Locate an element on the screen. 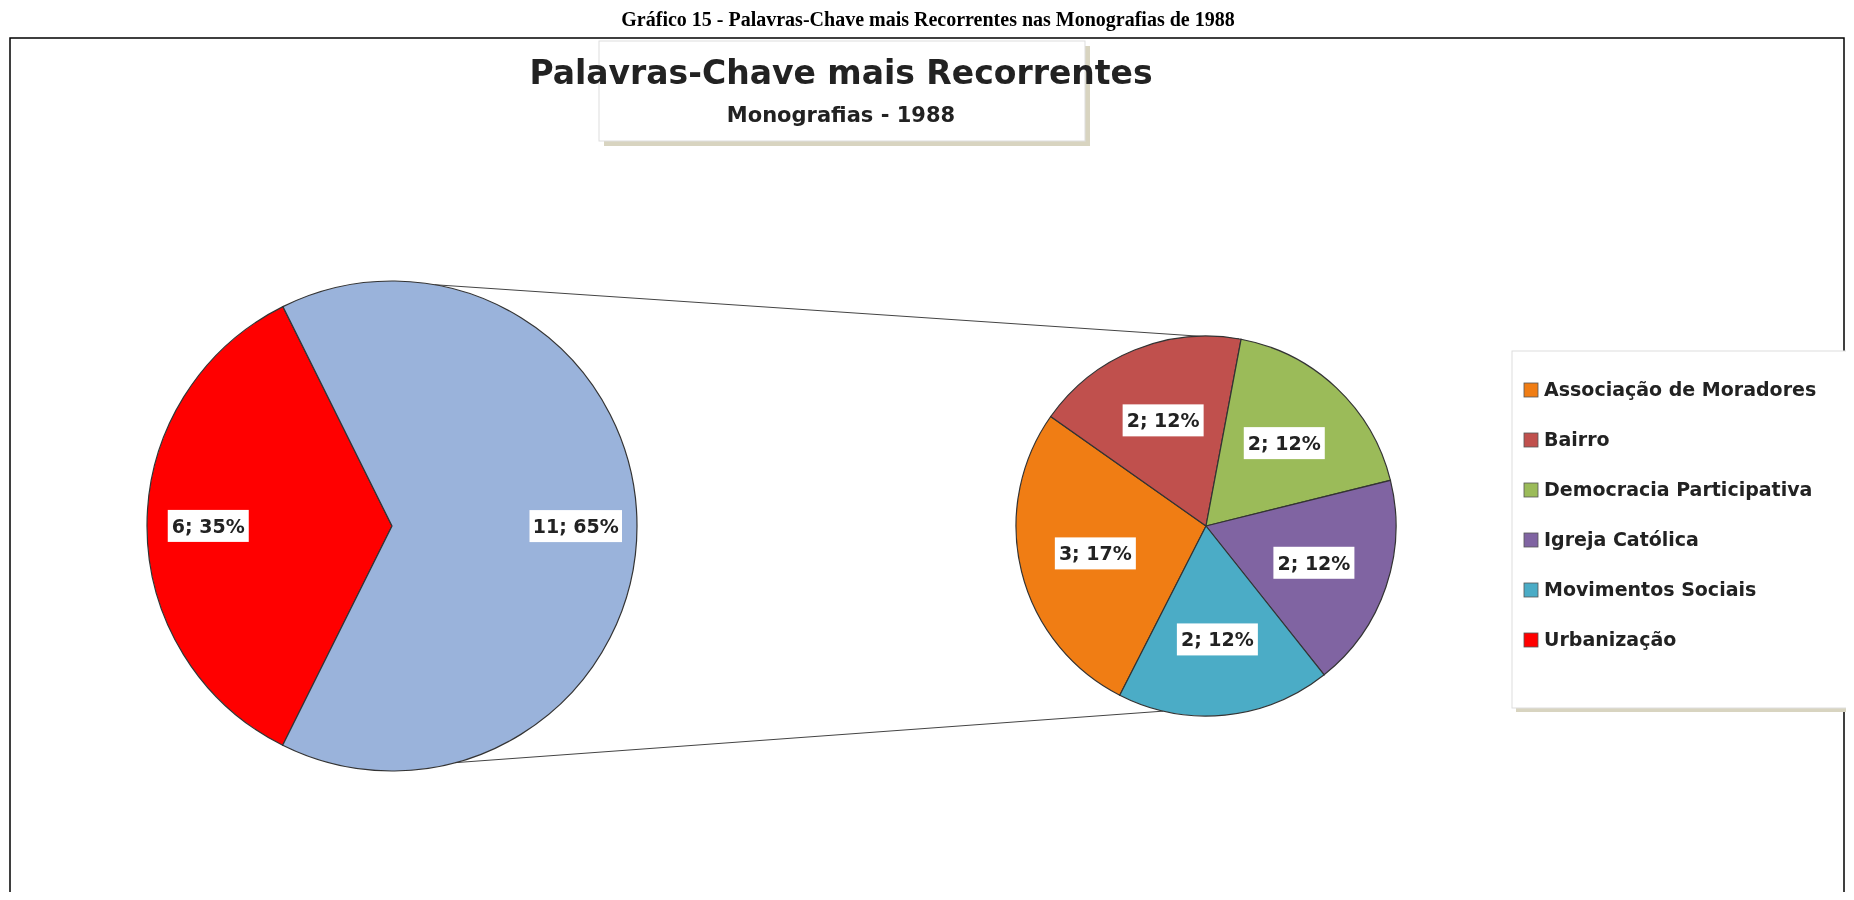  legend-label: Associação de Moradores is located at coordinates (1680, 389).